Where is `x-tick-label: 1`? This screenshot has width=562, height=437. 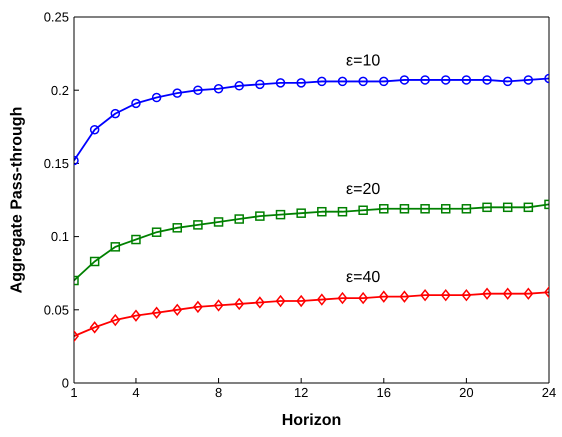 x-tick-label: 1 is located at coordinates (74, 392).